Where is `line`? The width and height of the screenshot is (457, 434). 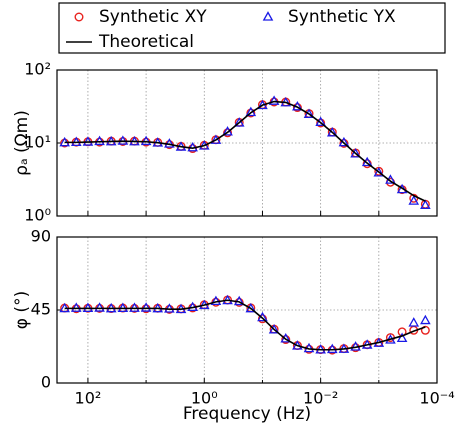
line is located at coordinates (245, 325).